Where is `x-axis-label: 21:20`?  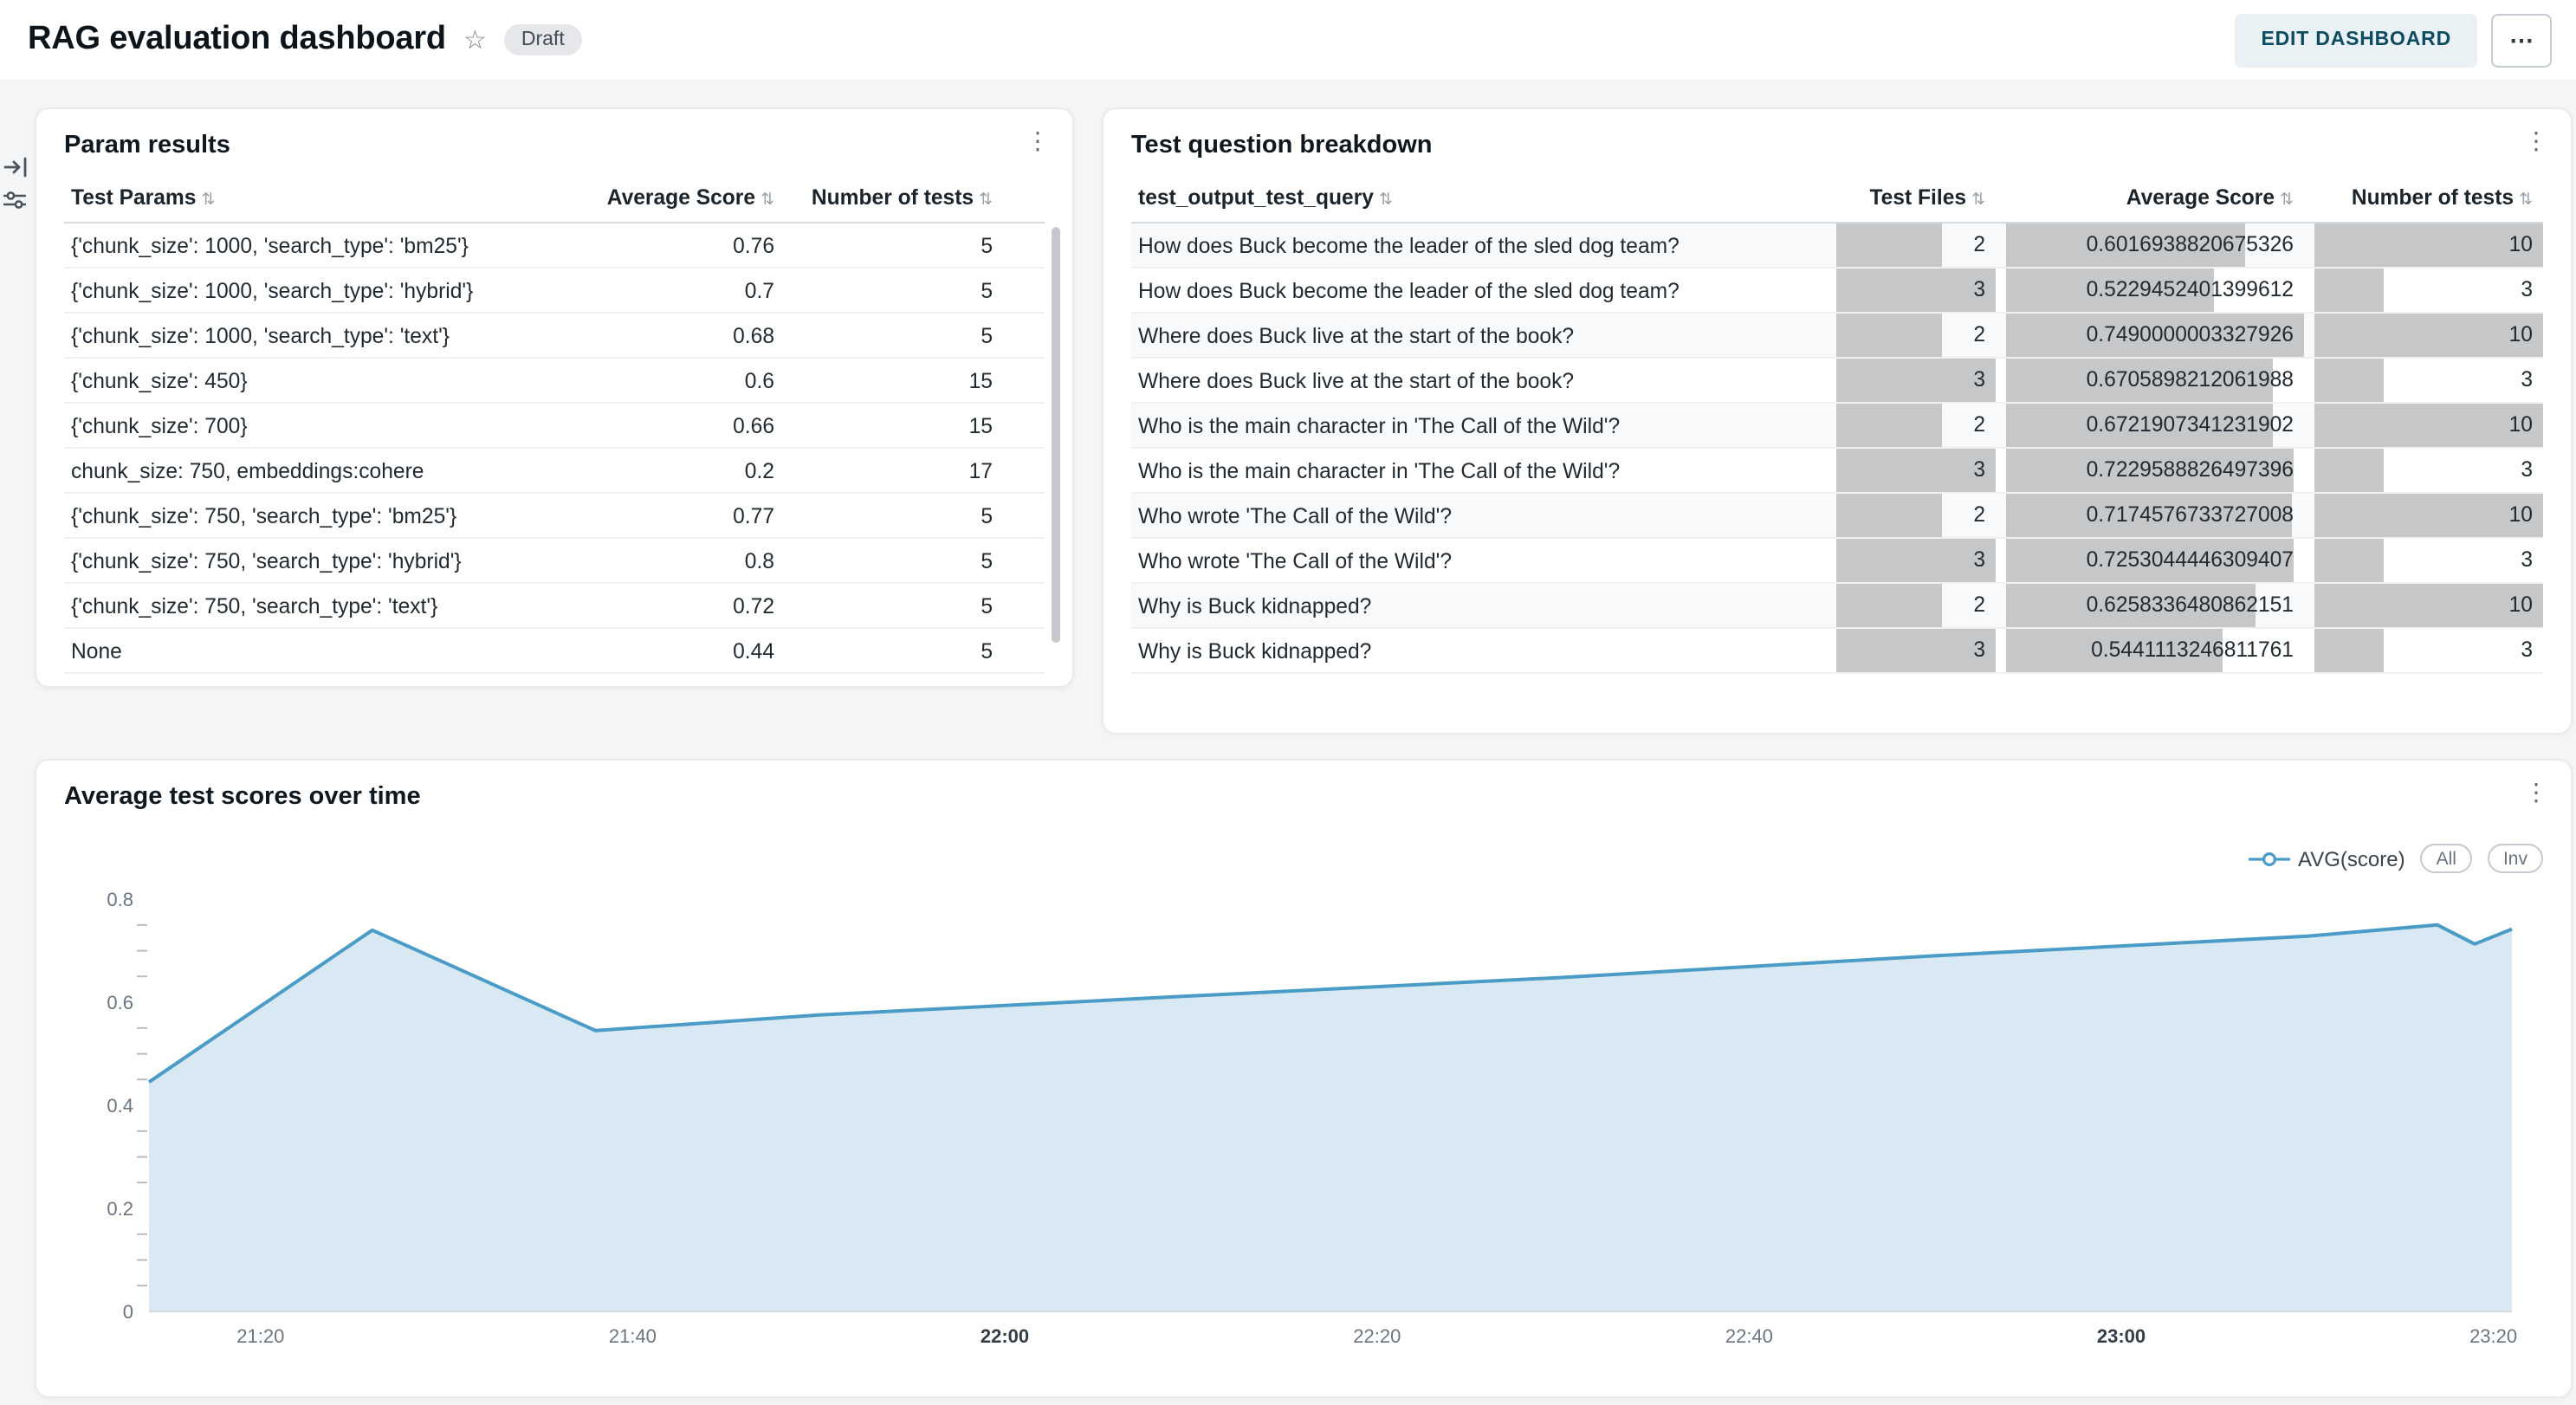 x-axis-label: 21:20 is located at coordinates (260, 1336).